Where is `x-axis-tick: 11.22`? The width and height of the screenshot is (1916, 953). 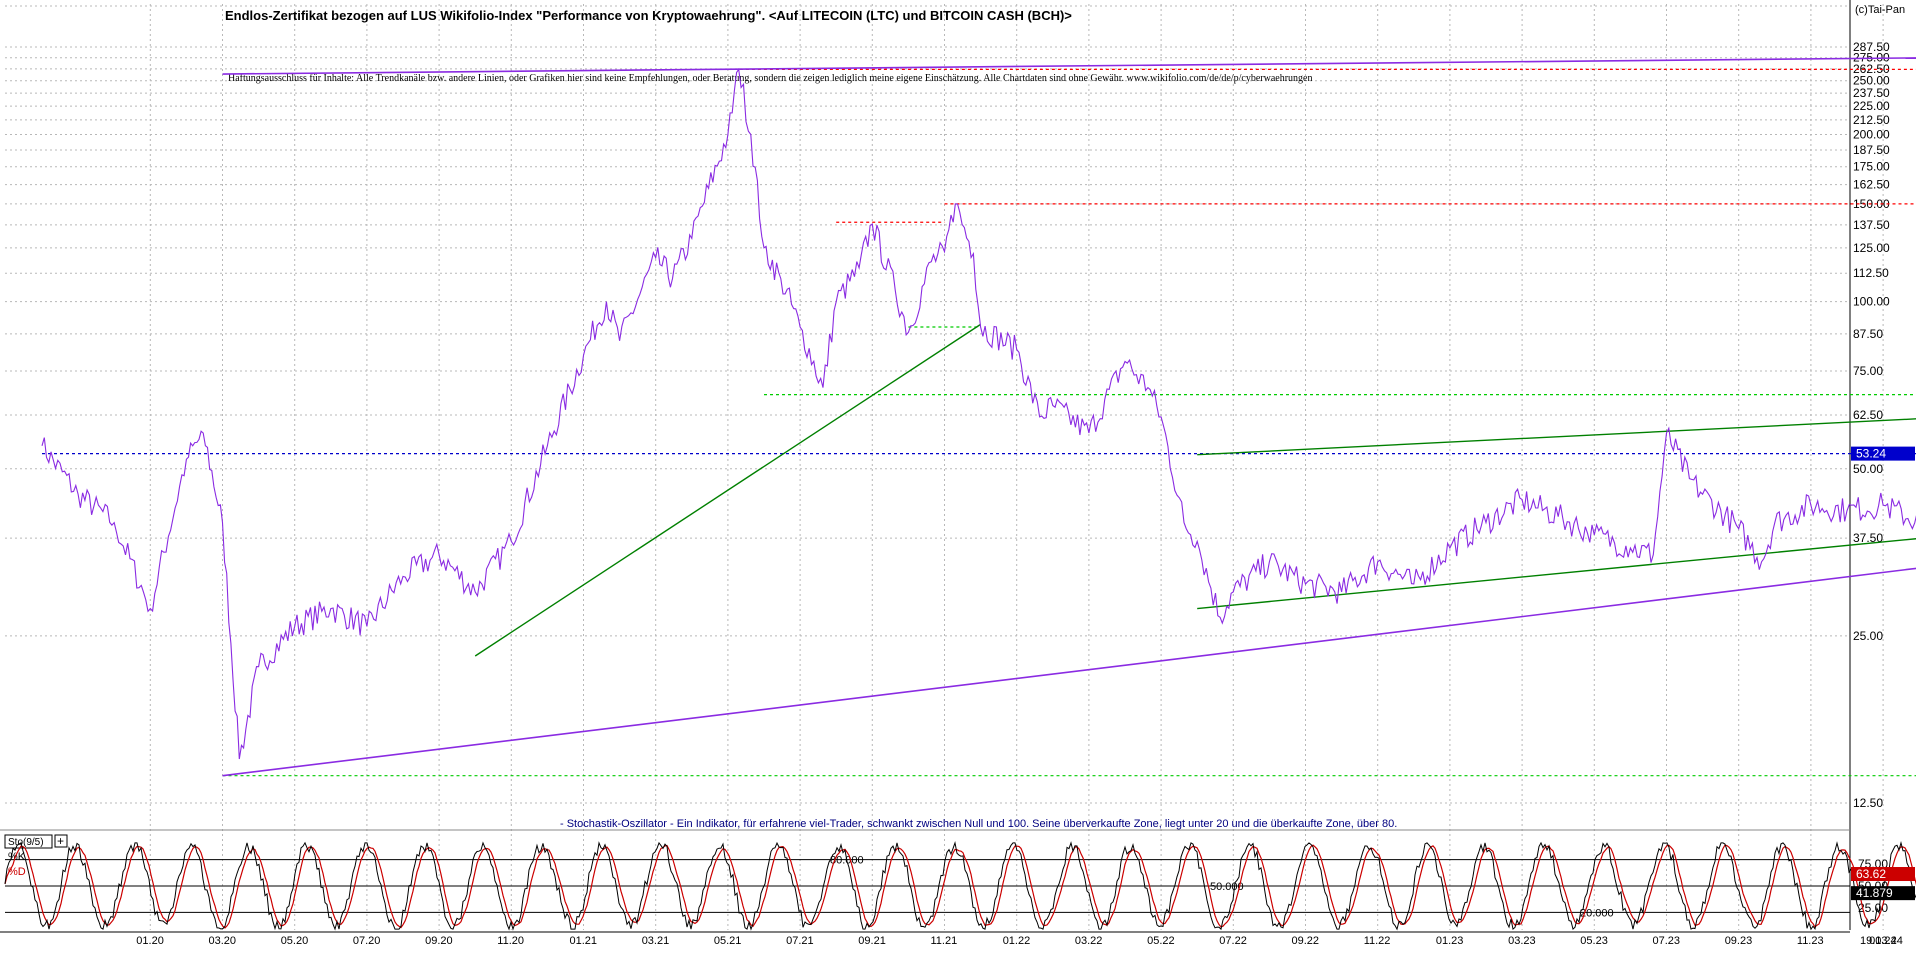 x-axis-tick: 11.22 is located at coordinates (1377, 941).